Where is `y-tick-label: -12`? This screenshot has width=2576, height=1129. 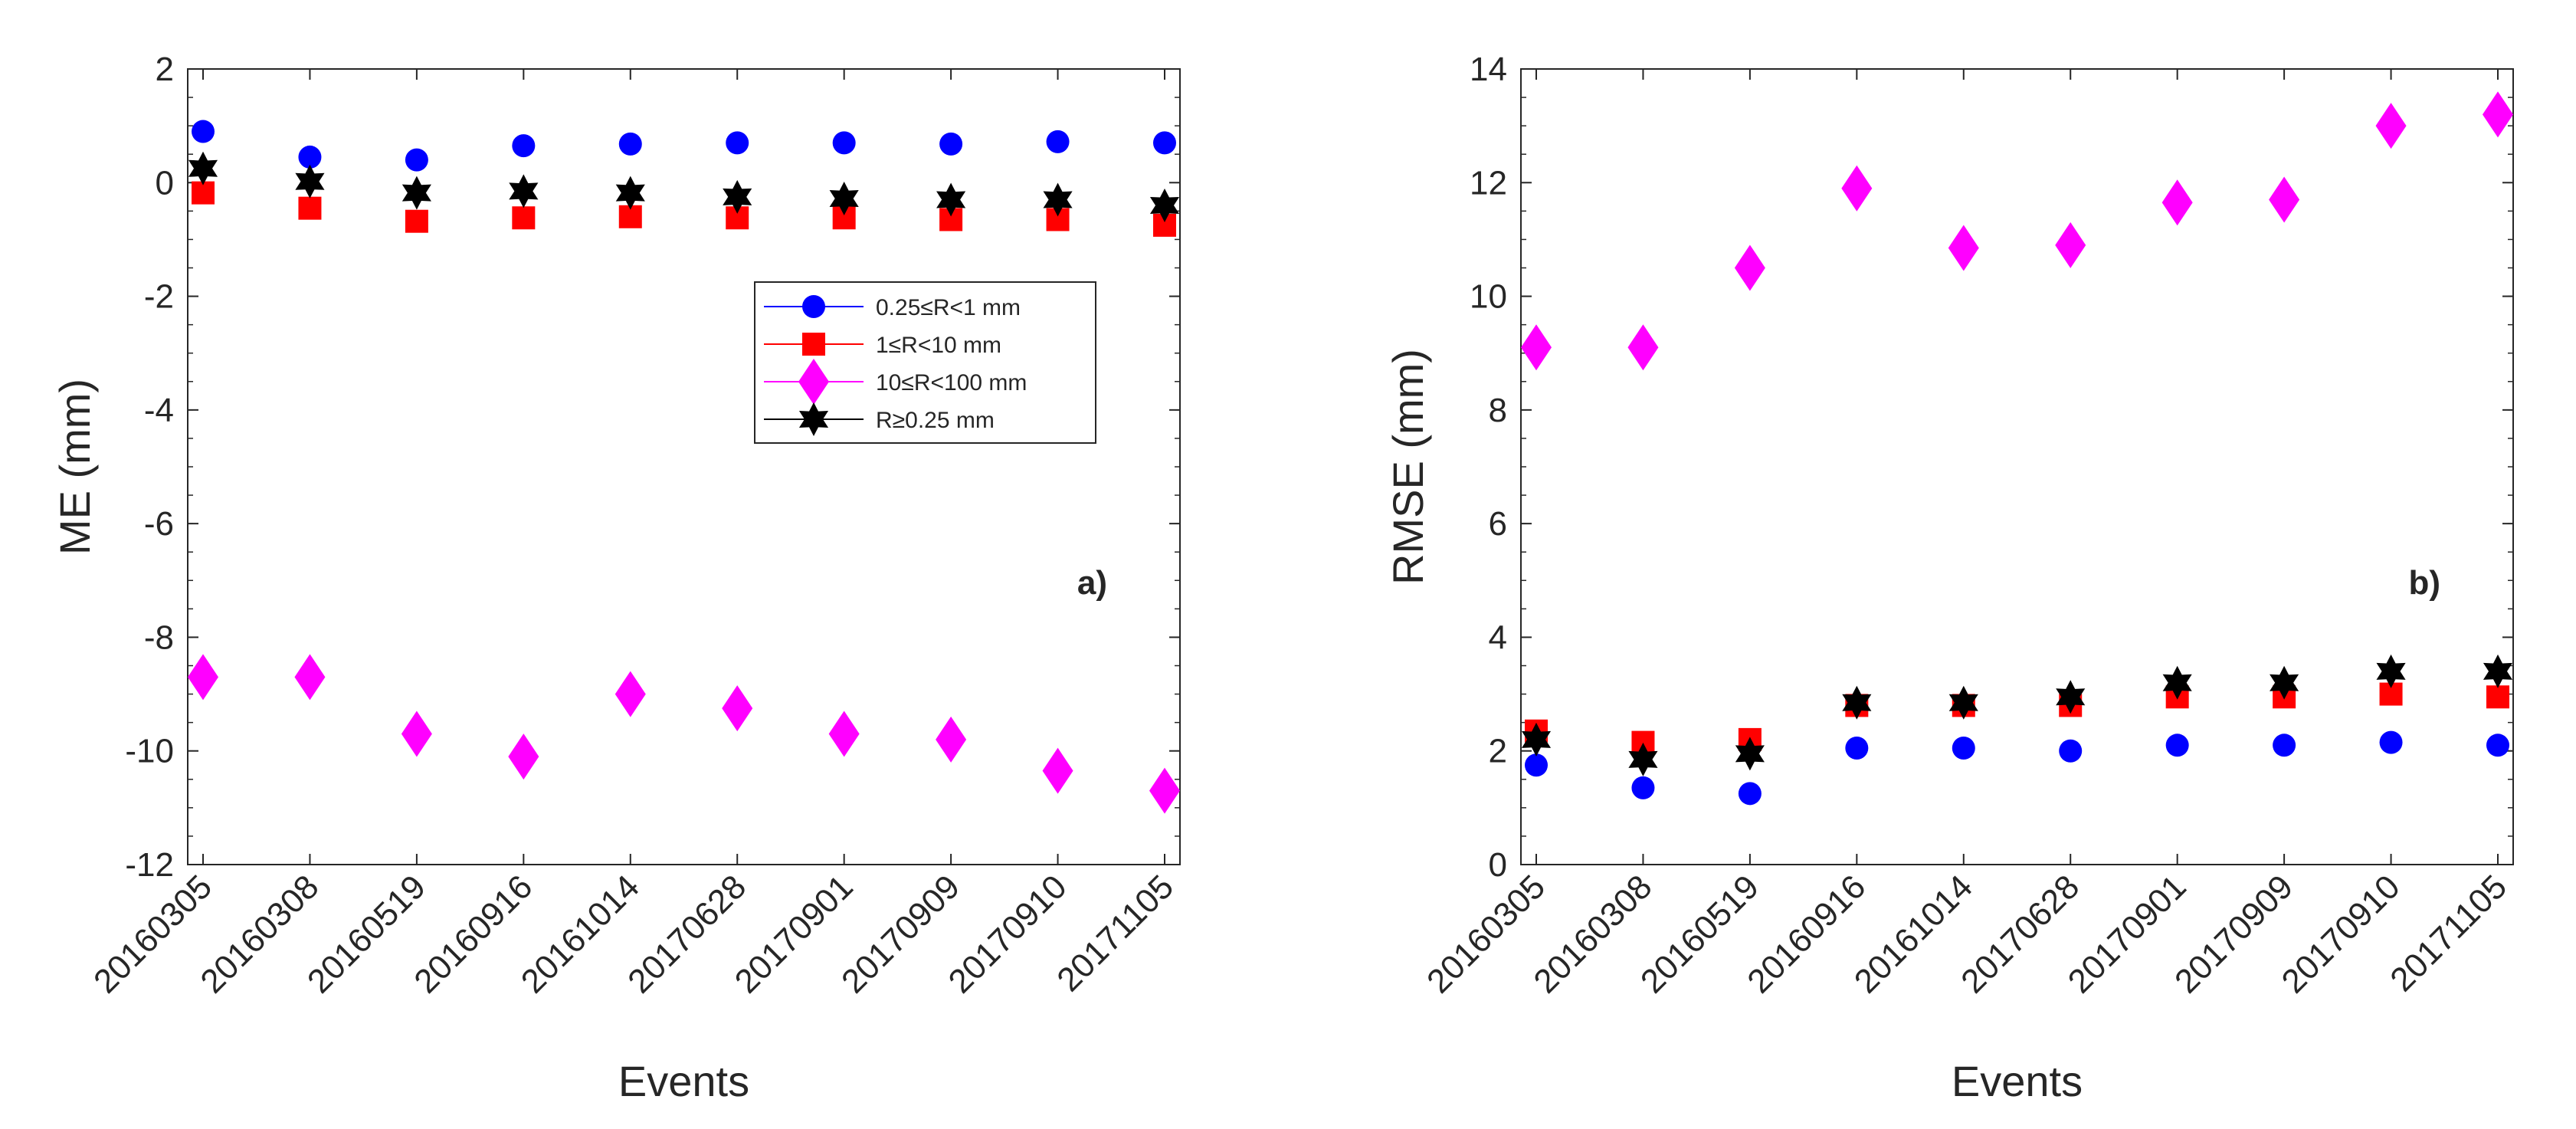
y-tick-label: -12 is located at coordinates (149, 865).